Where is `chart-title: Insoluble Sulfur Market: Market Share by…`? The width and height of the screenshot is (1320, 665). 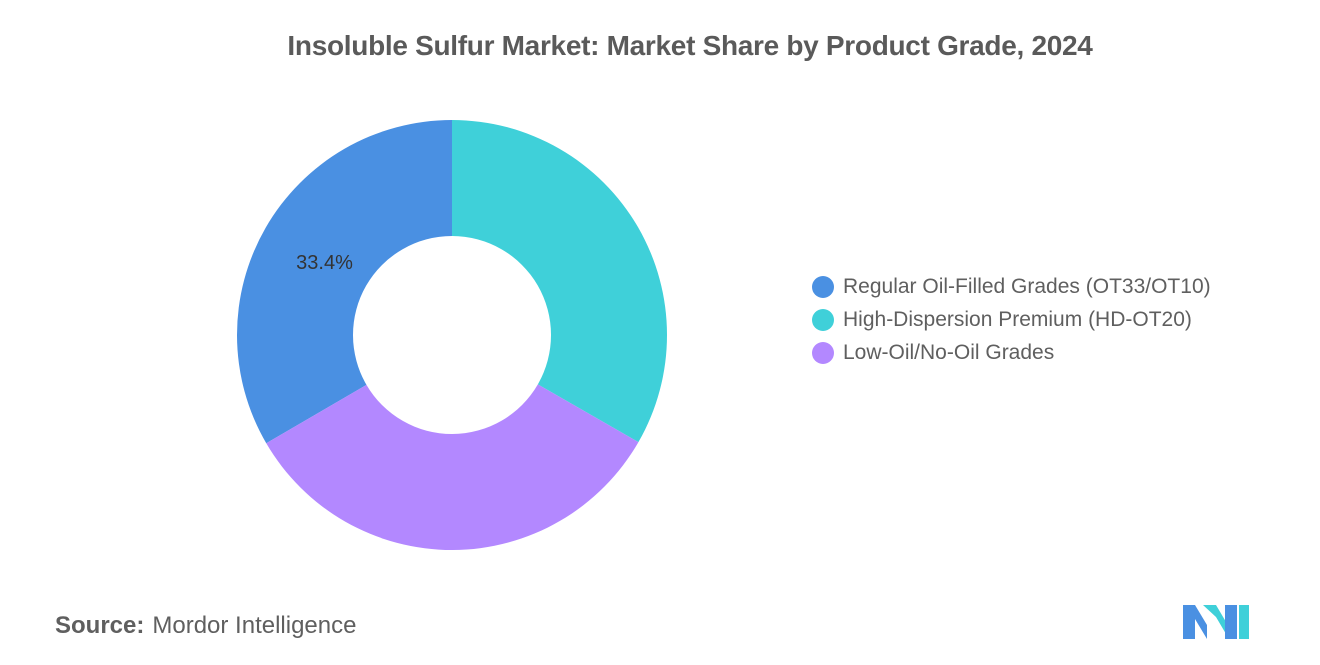
chart-title: Insoluble Sulfur Market: Market Share by… is located at coordinates (690, 45).